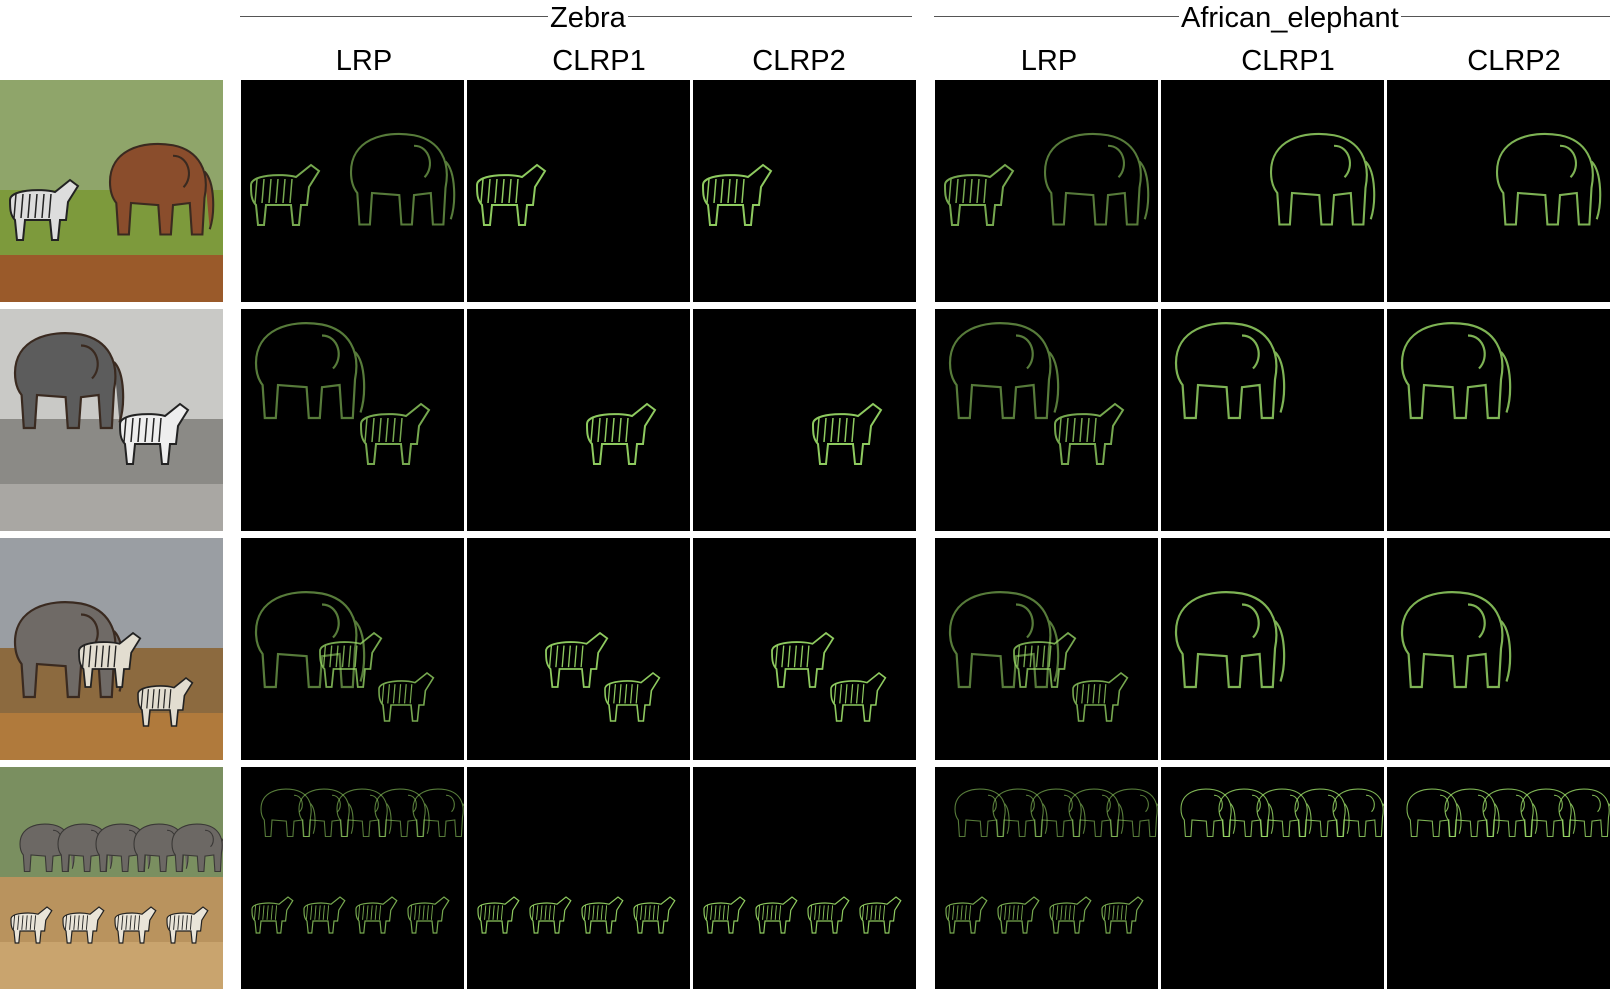  Describe the element at coordinates (111, 878) in the screenshot. I see `elephant-herd-zebras-photo` at that location.